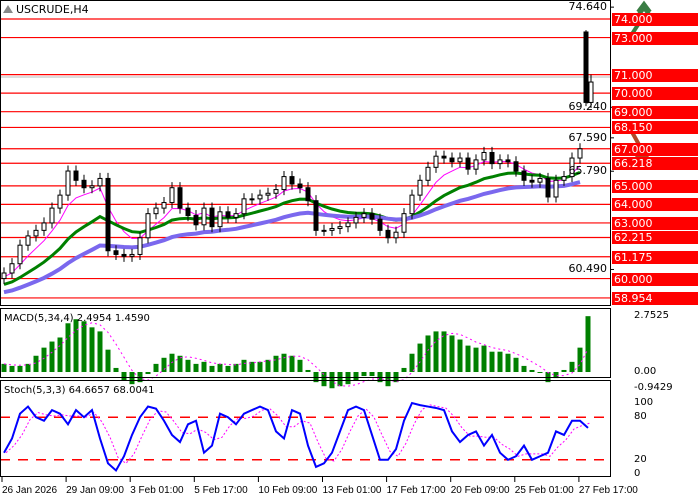  Describe the element at coordinates (640, 417) in the screenshot. I see `stoch-axis-label: 80` at that location.